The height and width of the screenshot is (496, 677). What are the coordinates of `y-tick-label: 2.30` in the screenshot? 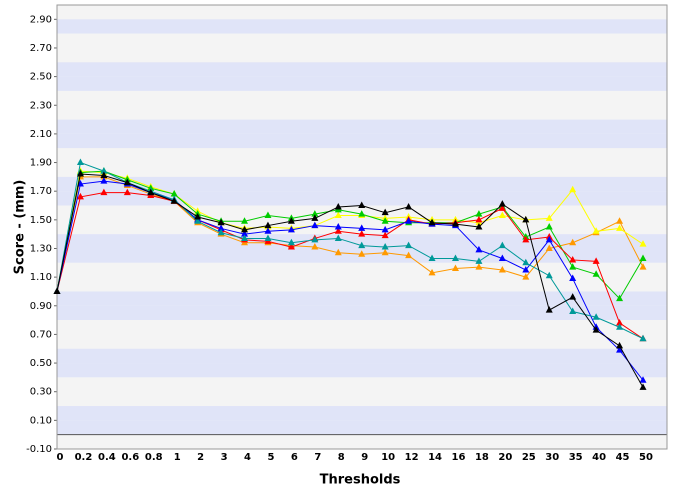 It's located at (41, 105).